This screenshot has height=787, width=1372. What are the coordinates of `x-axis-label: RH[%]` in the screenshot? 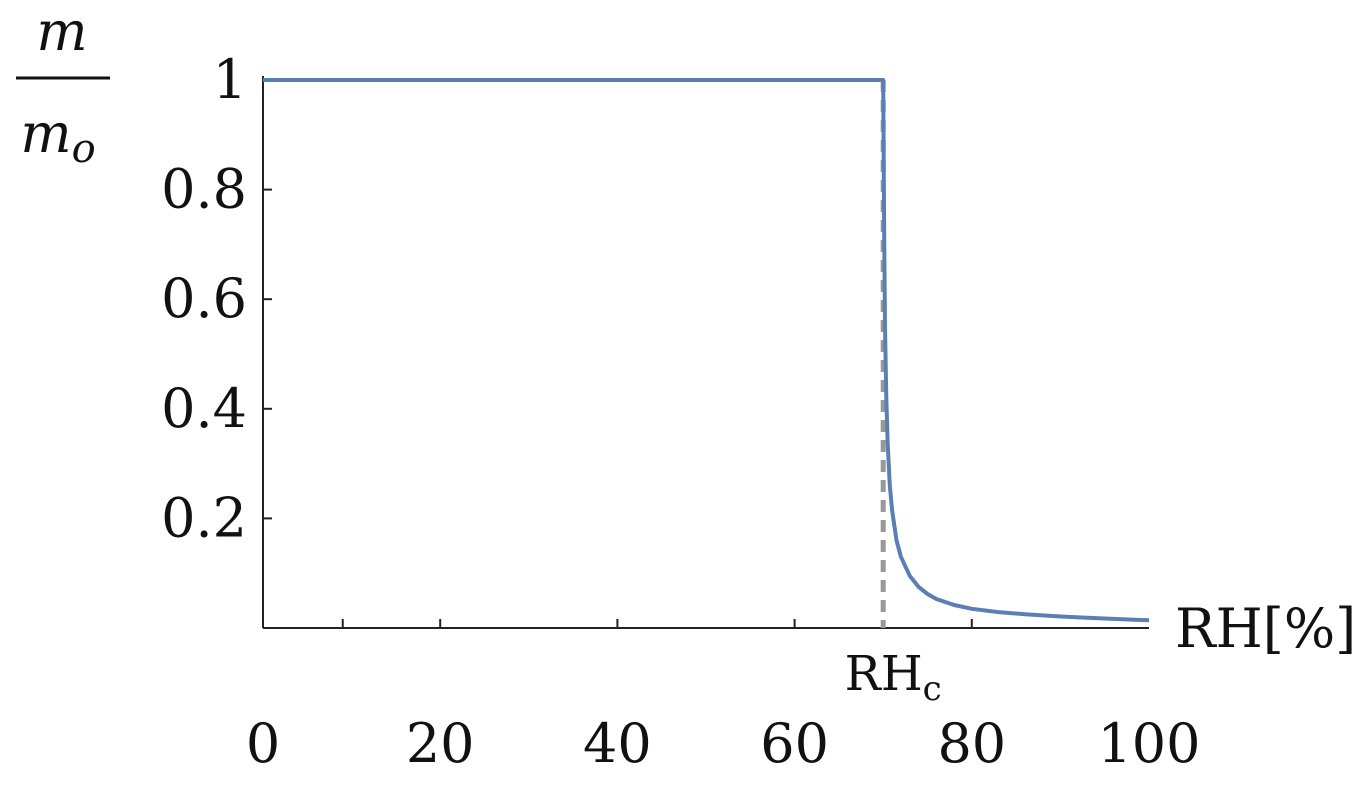 It's located at (1265, 628).